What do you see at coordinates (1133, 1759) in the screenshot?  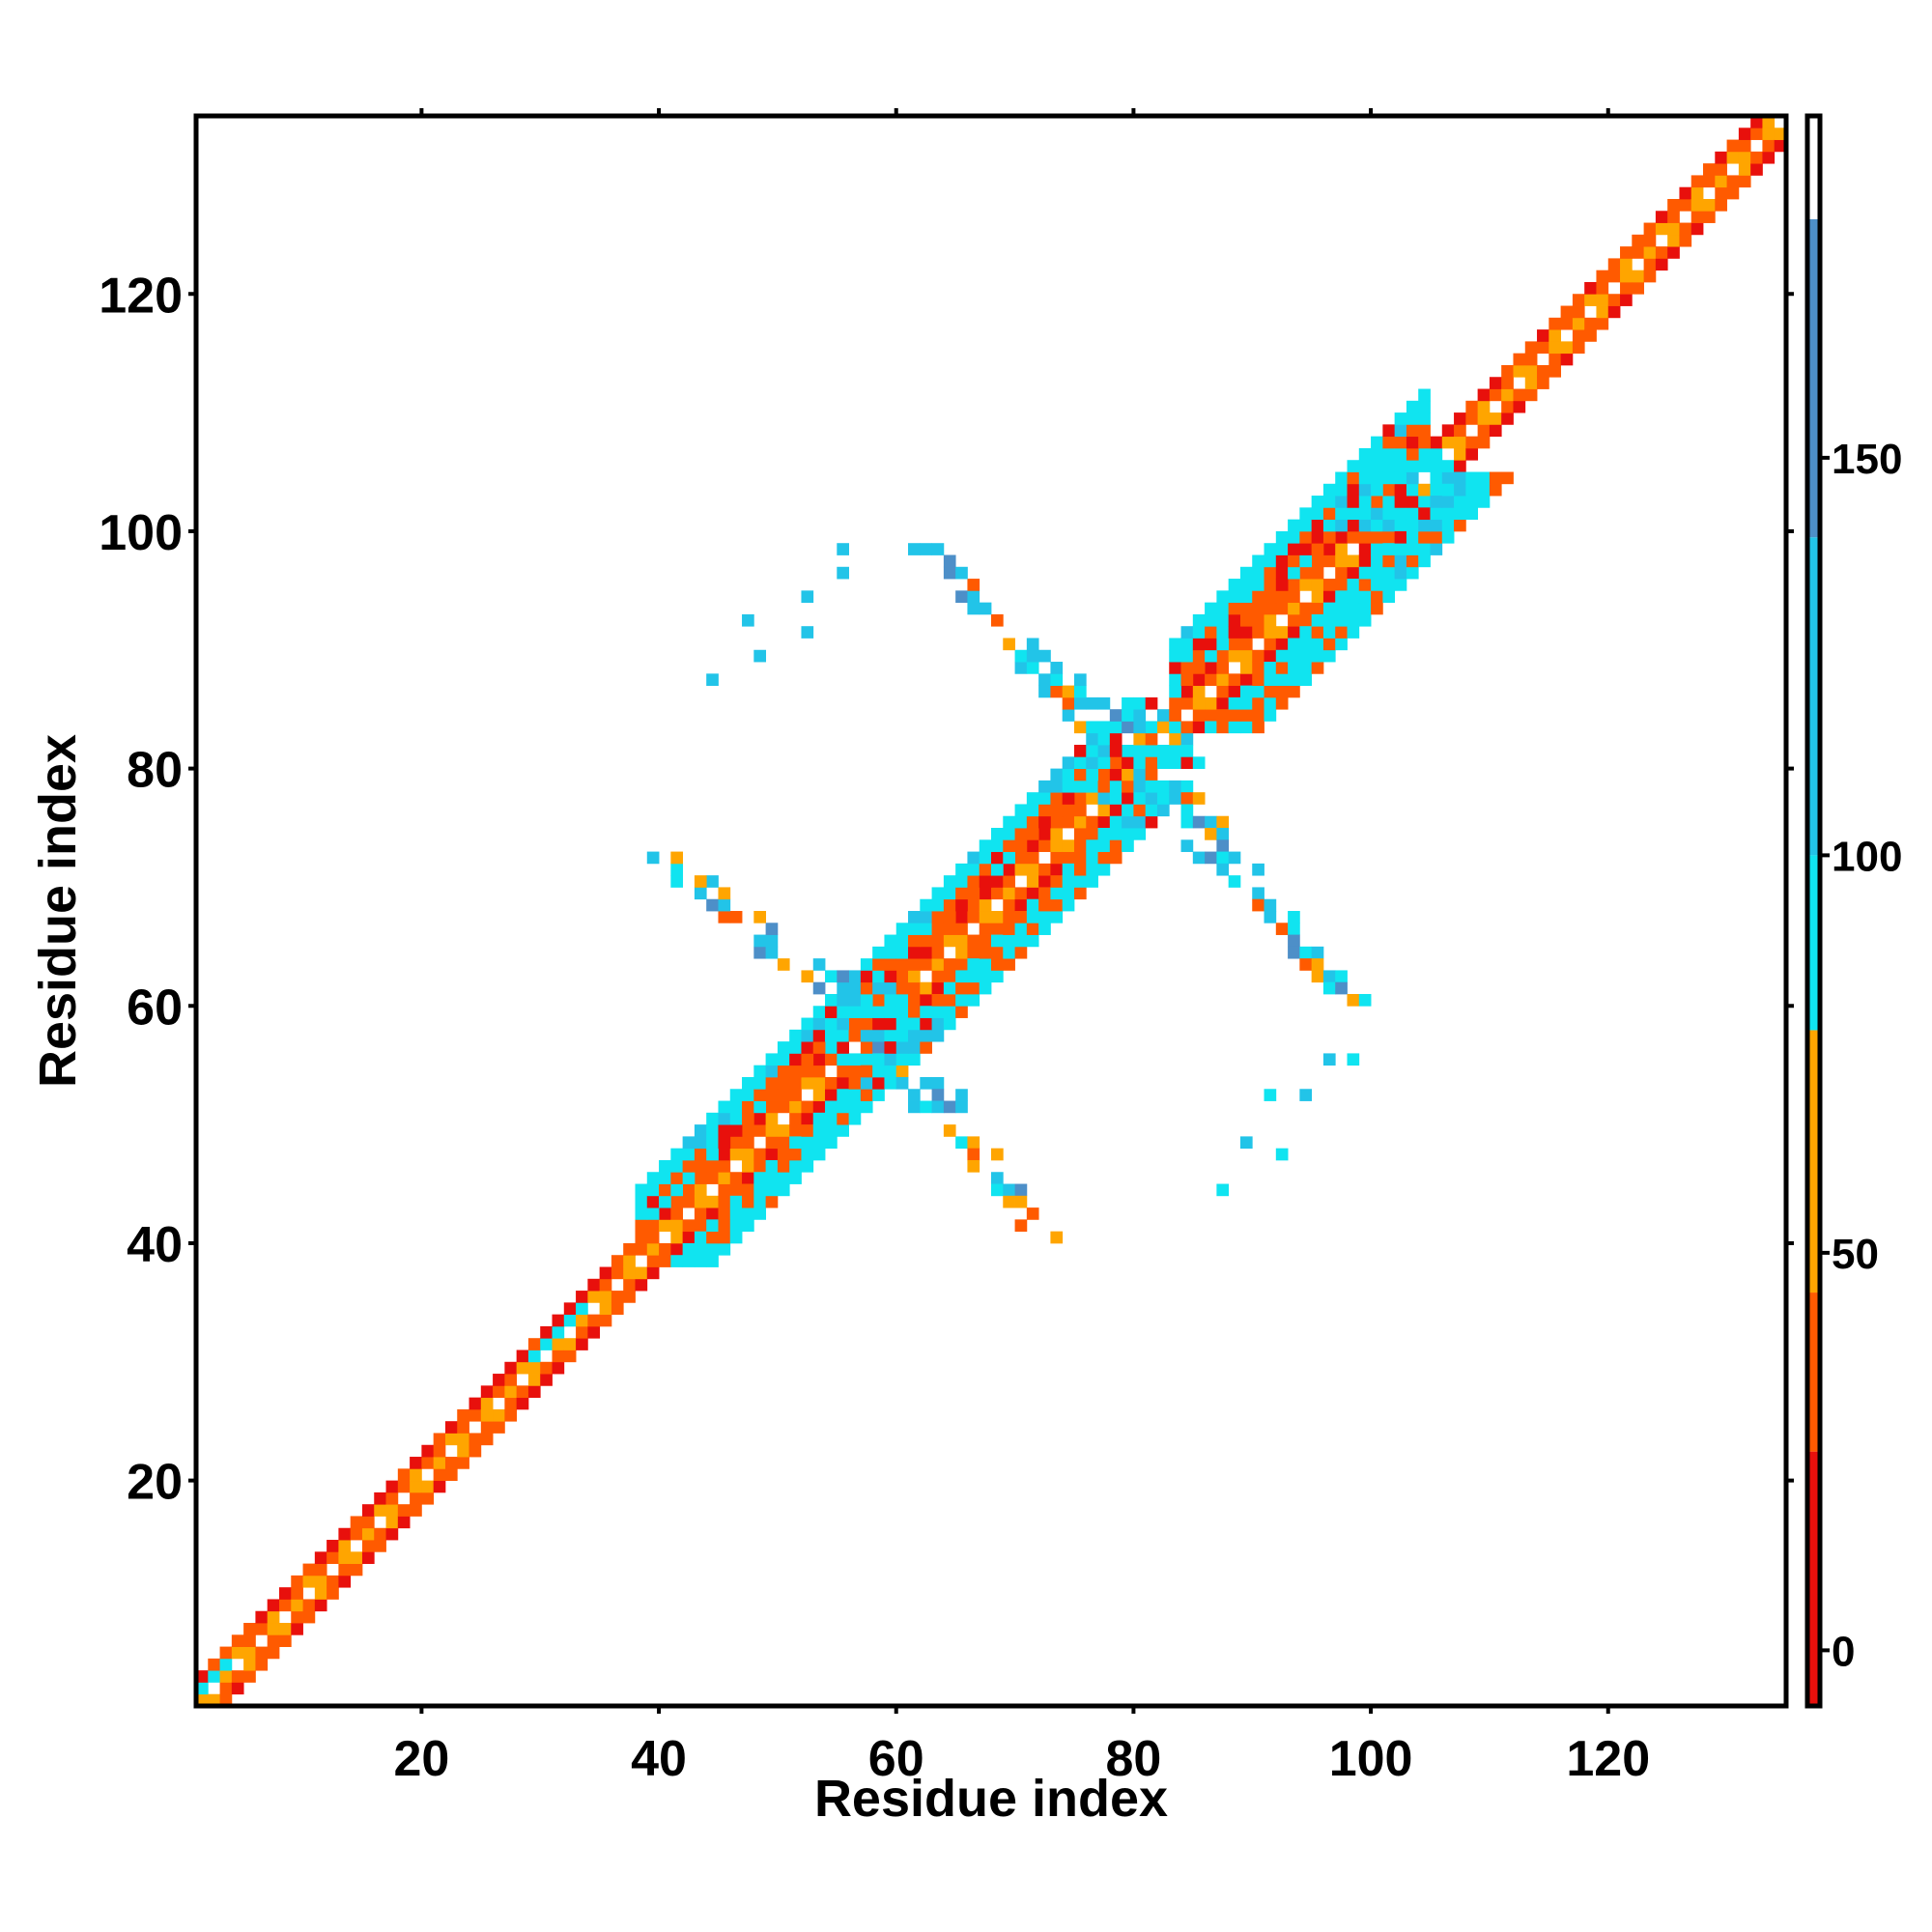 I see `x-tick-label: 80` at bounding box center [1133, 1759].